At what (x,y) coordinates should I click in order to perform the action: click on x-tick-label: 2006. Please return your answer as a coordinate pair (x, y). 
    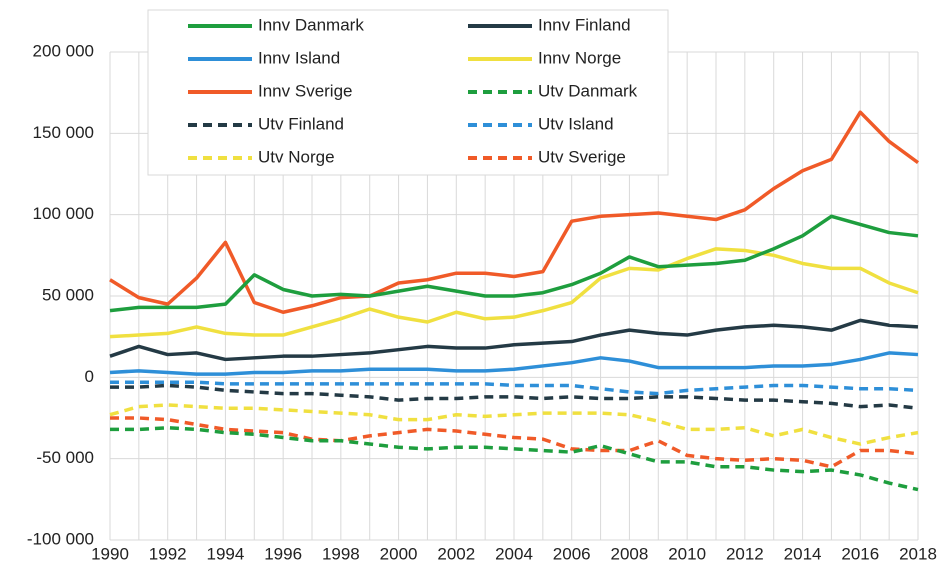
    Looking at the image, I should click on (572, 553).